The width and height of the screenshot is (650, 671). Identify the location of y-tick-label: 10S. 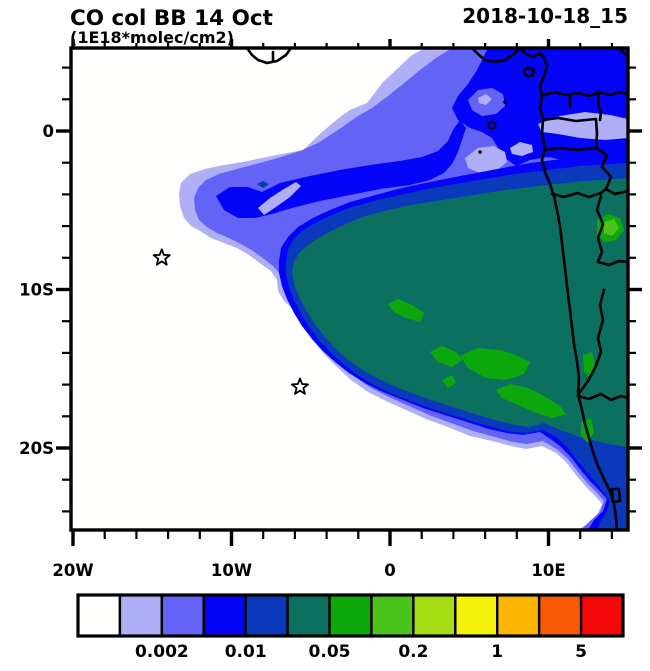
(36, 290).